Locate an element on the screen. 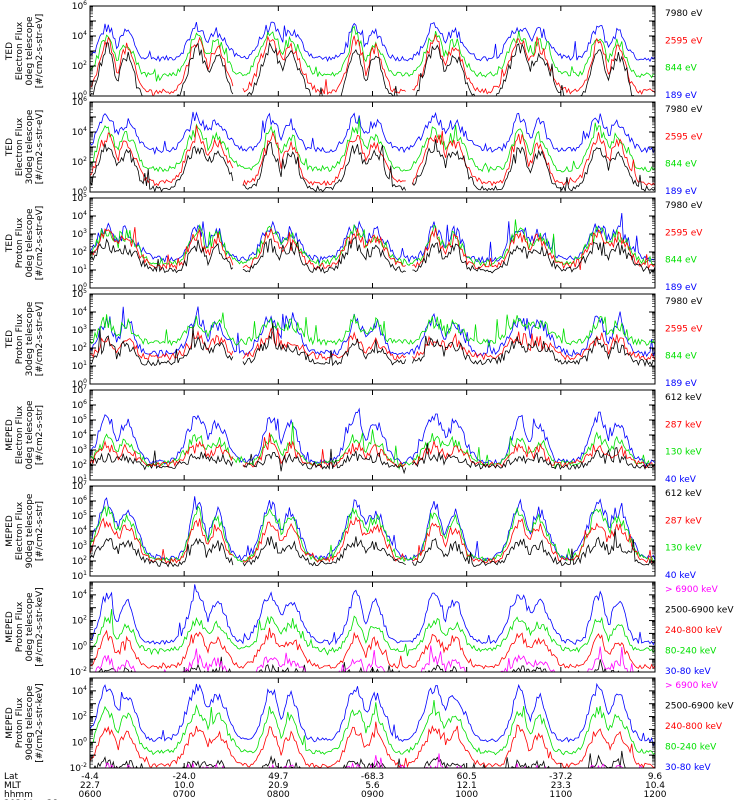 The width and height of the screenshot is (750, 800). panel-frame is located at coordinates (372, 339).